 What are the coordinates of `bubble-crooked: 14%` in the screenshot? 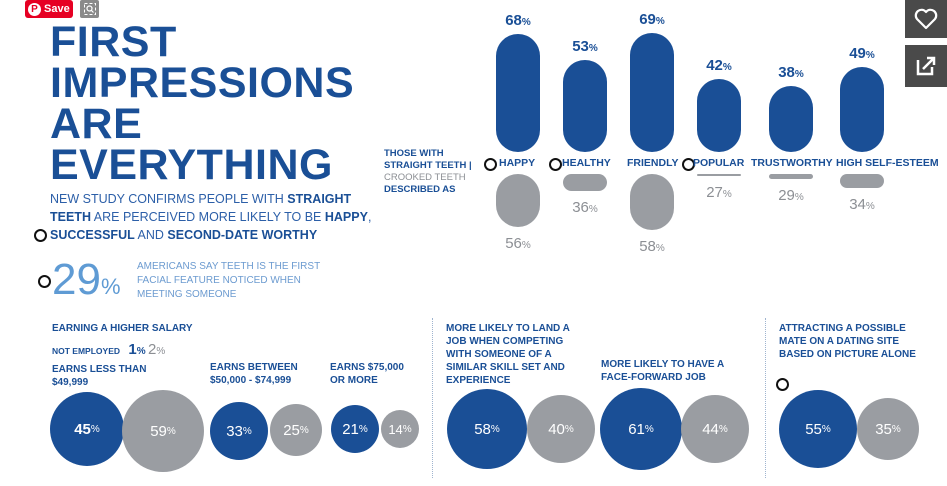 It's located at (400, 429).